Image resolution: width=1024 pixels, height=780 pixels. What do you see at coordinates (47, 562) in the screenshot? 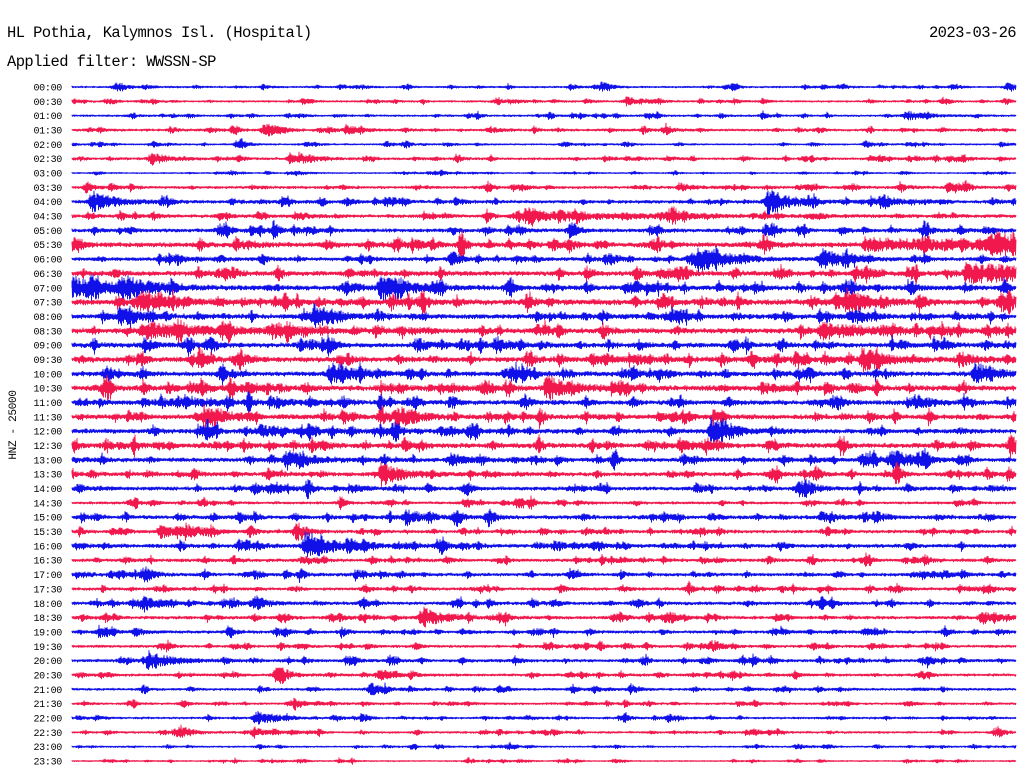
I see `row-label-16-30: 16:30` at bounding box center [47, 562].